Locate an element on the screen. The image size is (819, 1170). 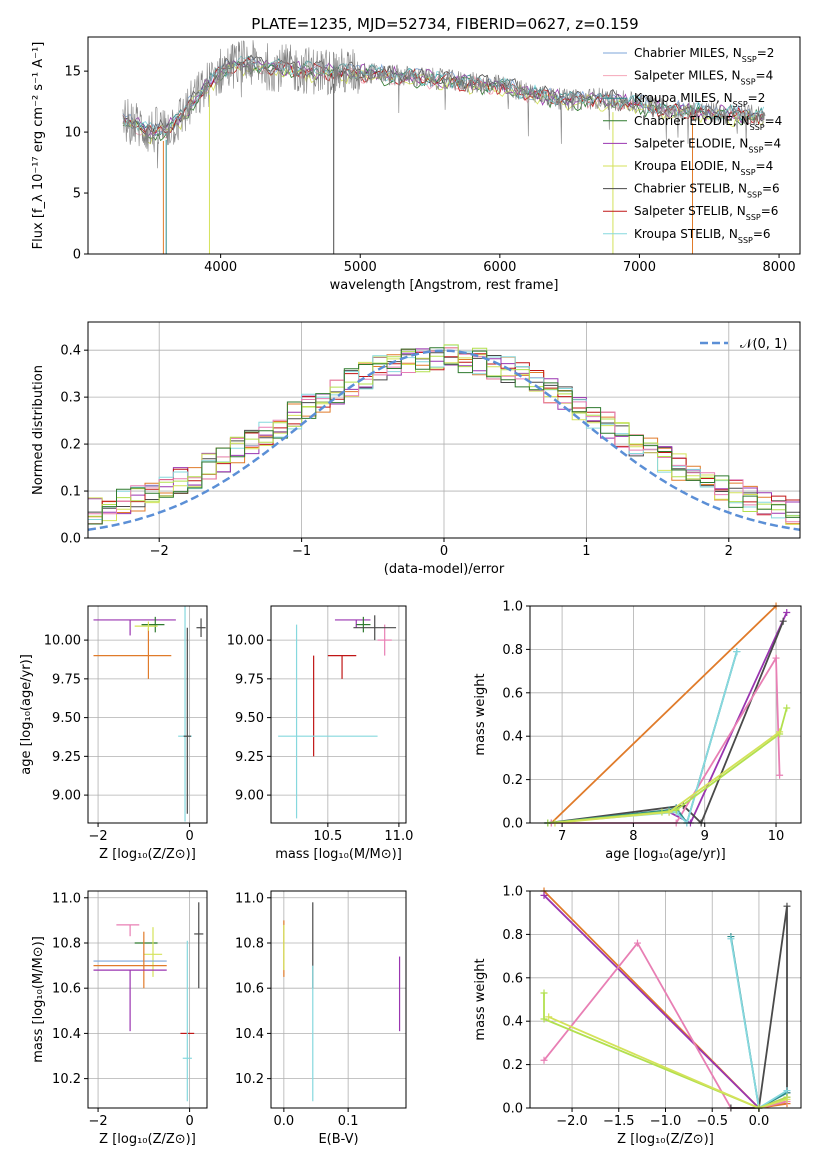
y-tick-label: 9.75 is located at coordinates (66, 679).